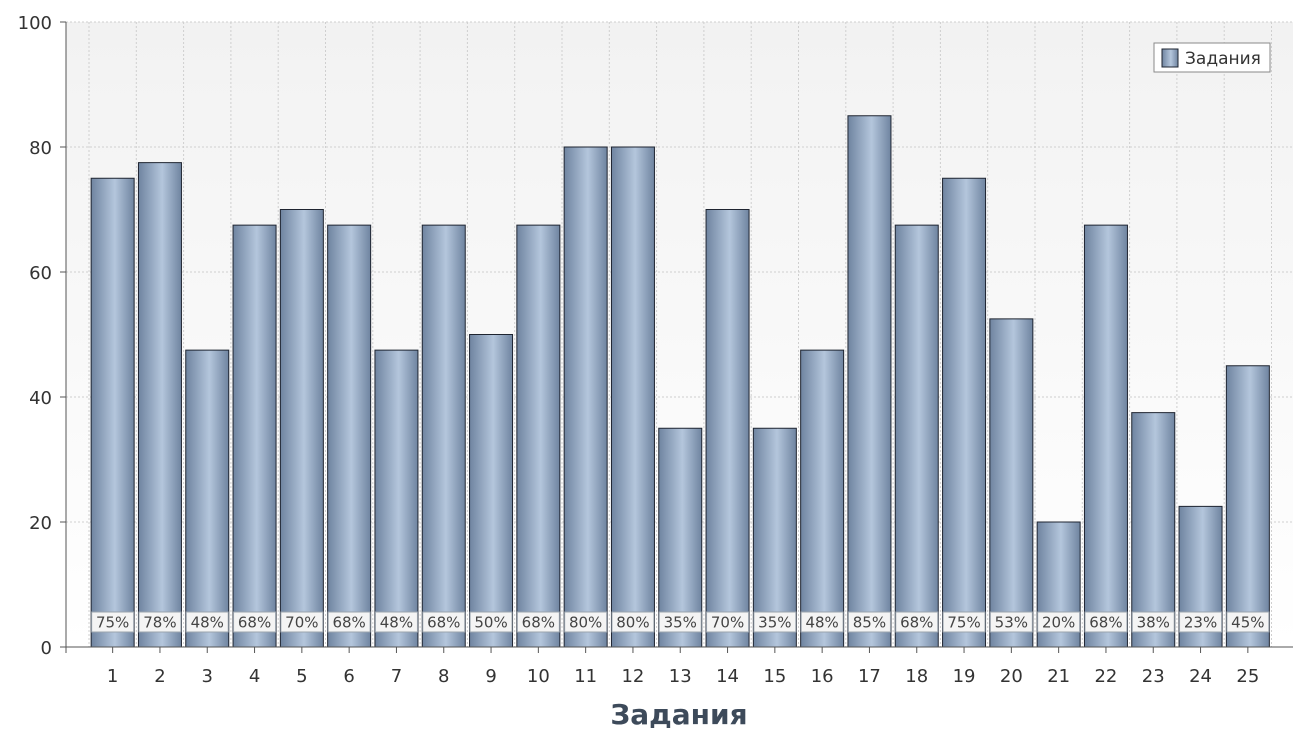 The height and width of the screenshot is (733, 1293). Describe the element at coordinates (964, 676) in the screenshot. I see `x-tick-label: 19` at that location.